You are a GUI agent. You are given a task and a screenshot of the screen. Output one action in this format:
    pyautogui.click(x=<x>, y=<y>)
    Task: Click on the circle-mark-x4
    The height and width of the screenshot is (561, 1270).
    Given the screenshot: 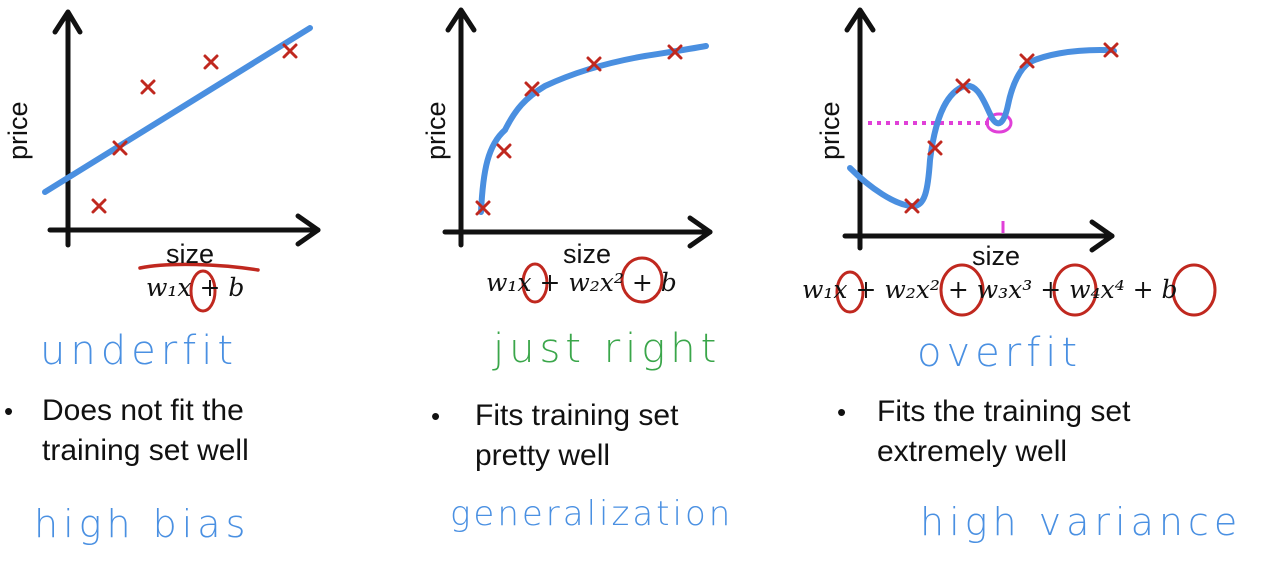 What is the action you would take?
    pyautogui.click(x=1194, y=290)
    